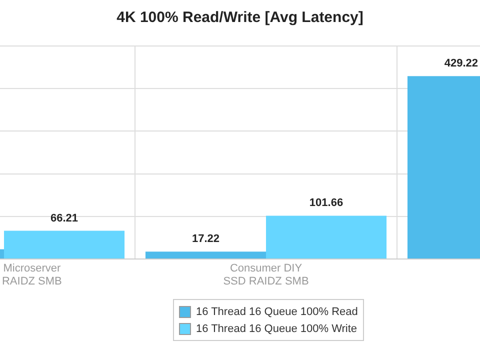 The image size is (480, 343). What do you see at coordinates (461, 64) in the screenshot?
I see `data-label: 429.22` at bounding box center [461, 64].